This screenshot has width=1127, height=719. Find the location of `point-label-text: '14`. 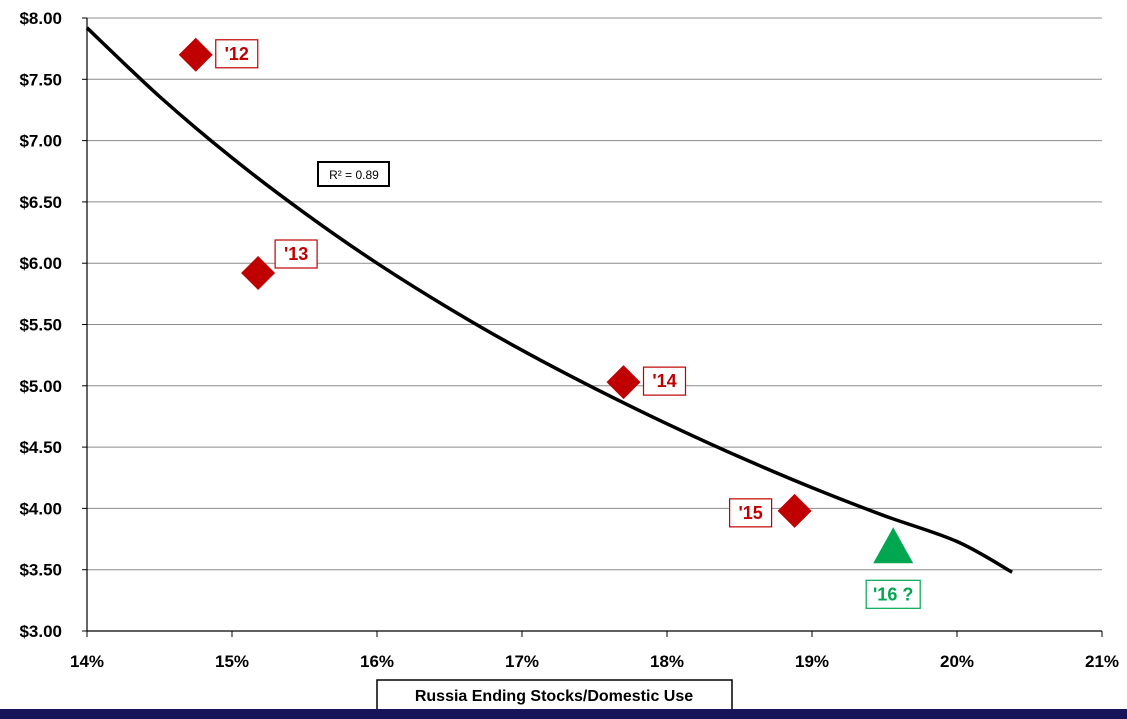

point-label-text: '14 is located at coordinates (664, 381).